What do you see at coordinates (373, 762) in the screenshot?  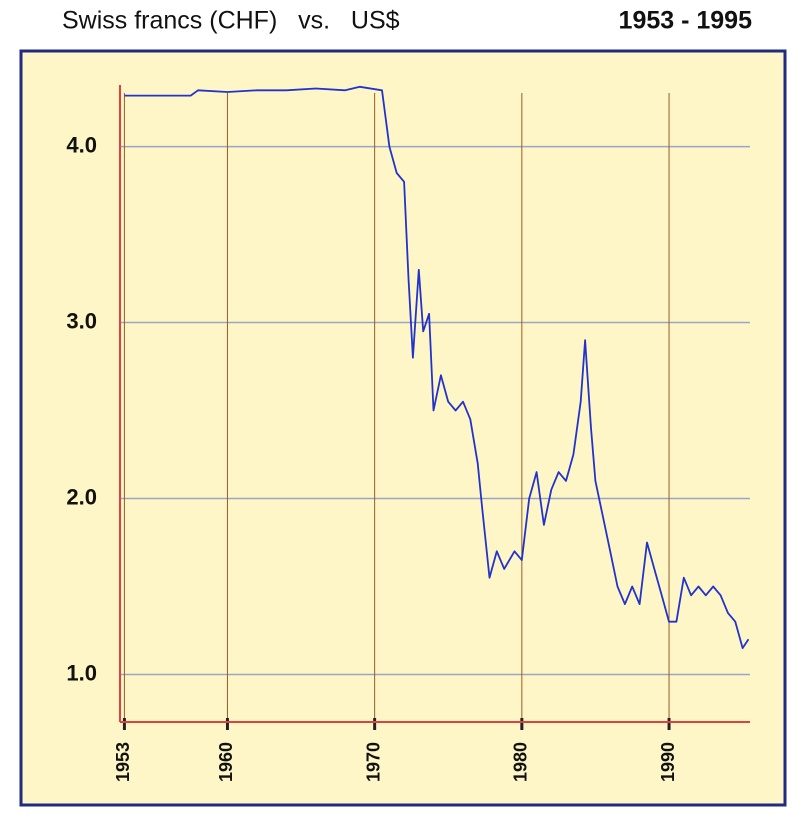 I see `x-tick-label: 1970` at bounding box center [373, 762].